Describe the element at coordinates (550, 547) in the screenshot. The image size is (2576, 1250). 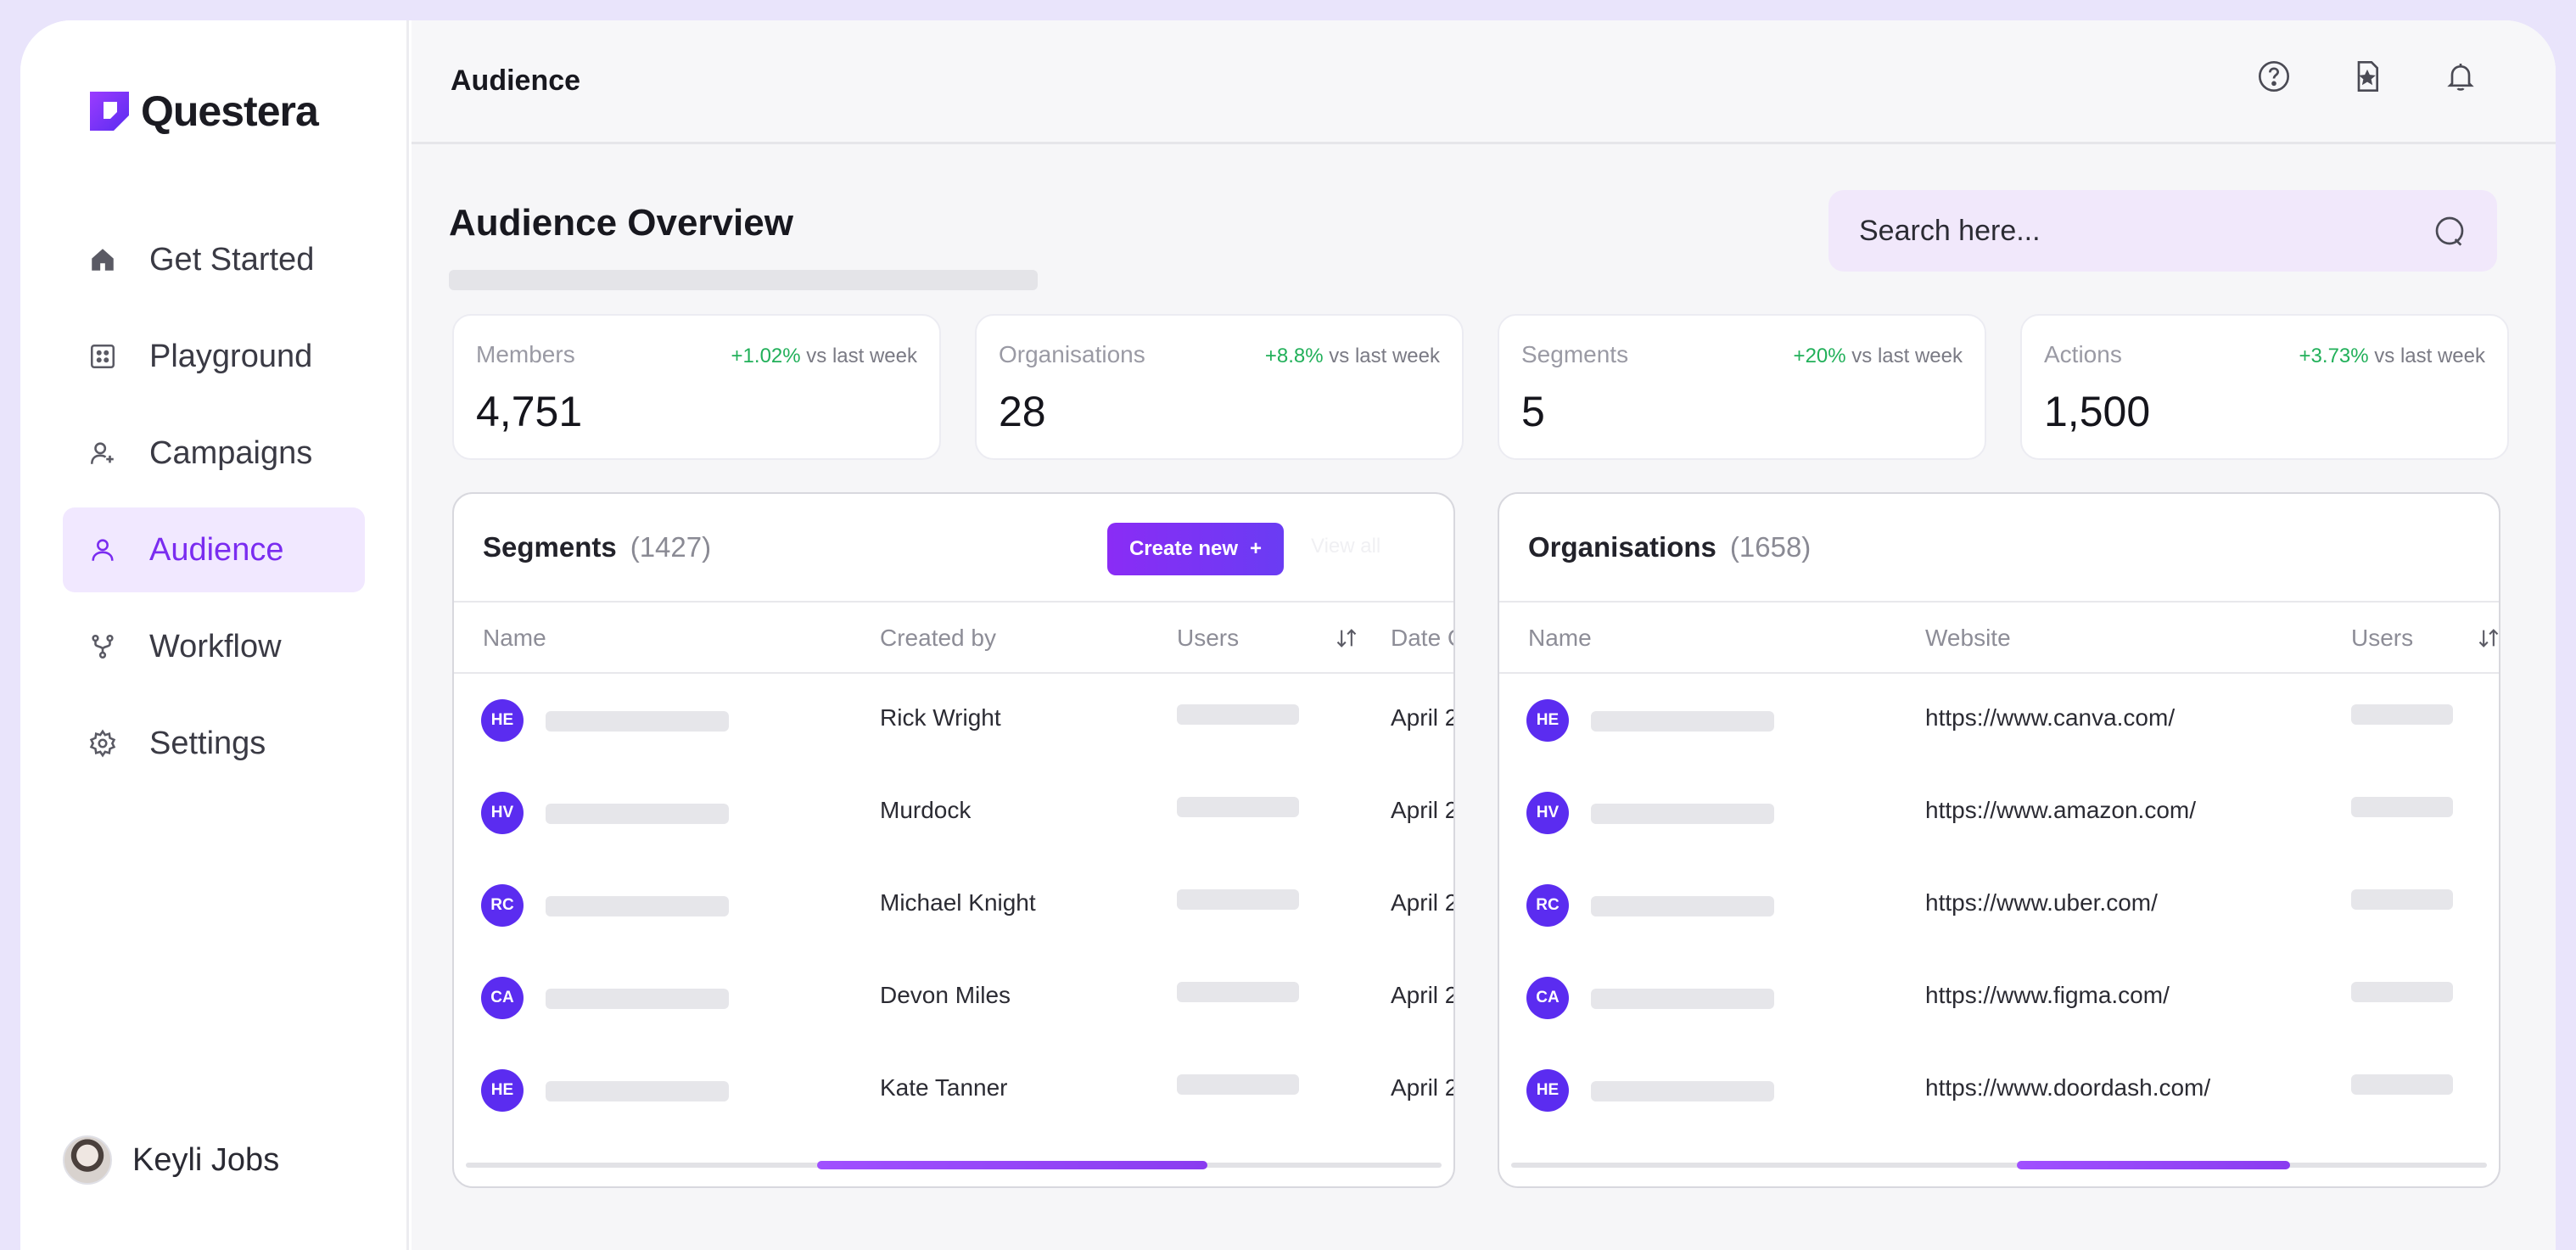
I see `panel-title: Segments` at that location.